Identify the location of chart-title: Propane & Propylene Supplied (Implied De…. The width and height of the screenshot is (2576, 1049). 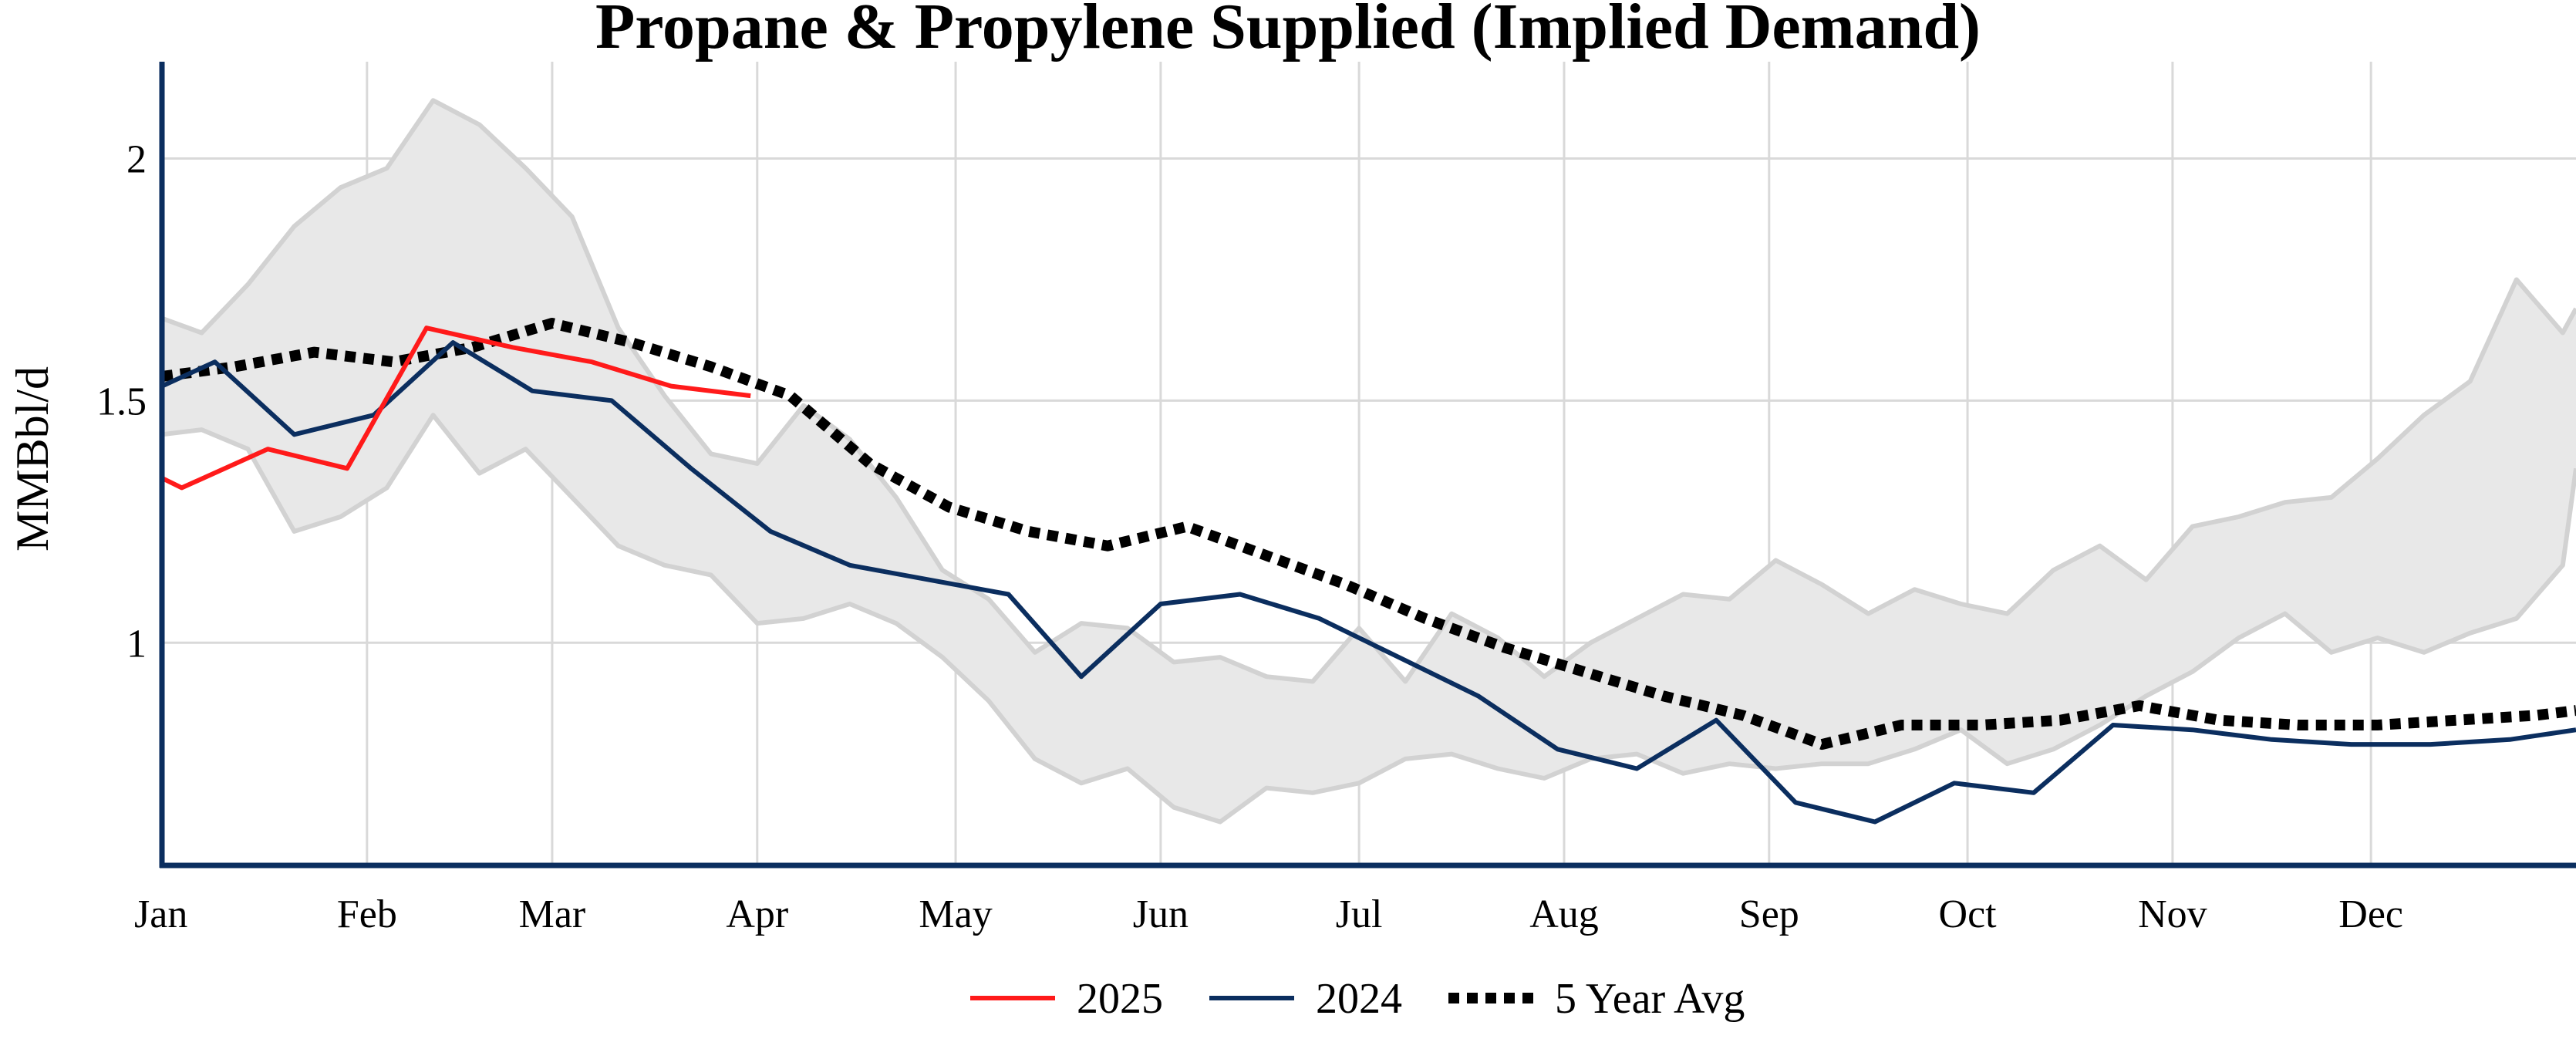
(1288, 31).